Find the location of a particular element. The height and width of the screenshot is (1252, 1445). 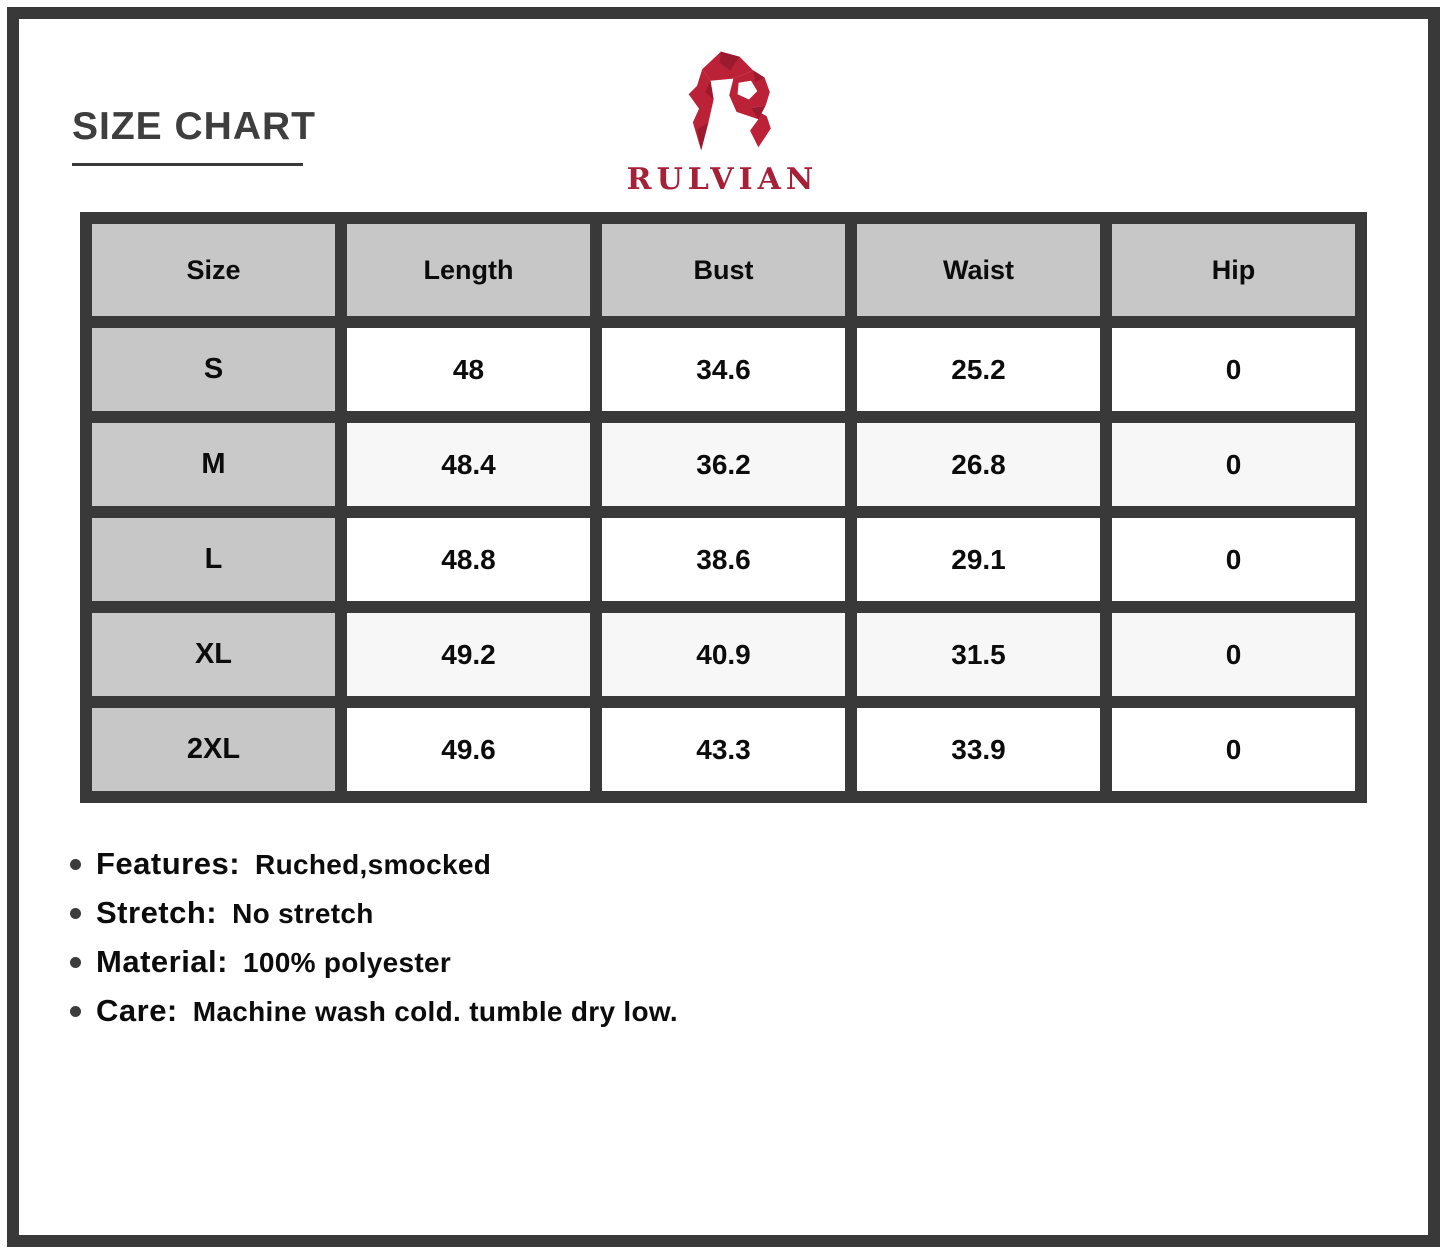

brand-logo: RULVIAN is located at coordinates (722, 121).